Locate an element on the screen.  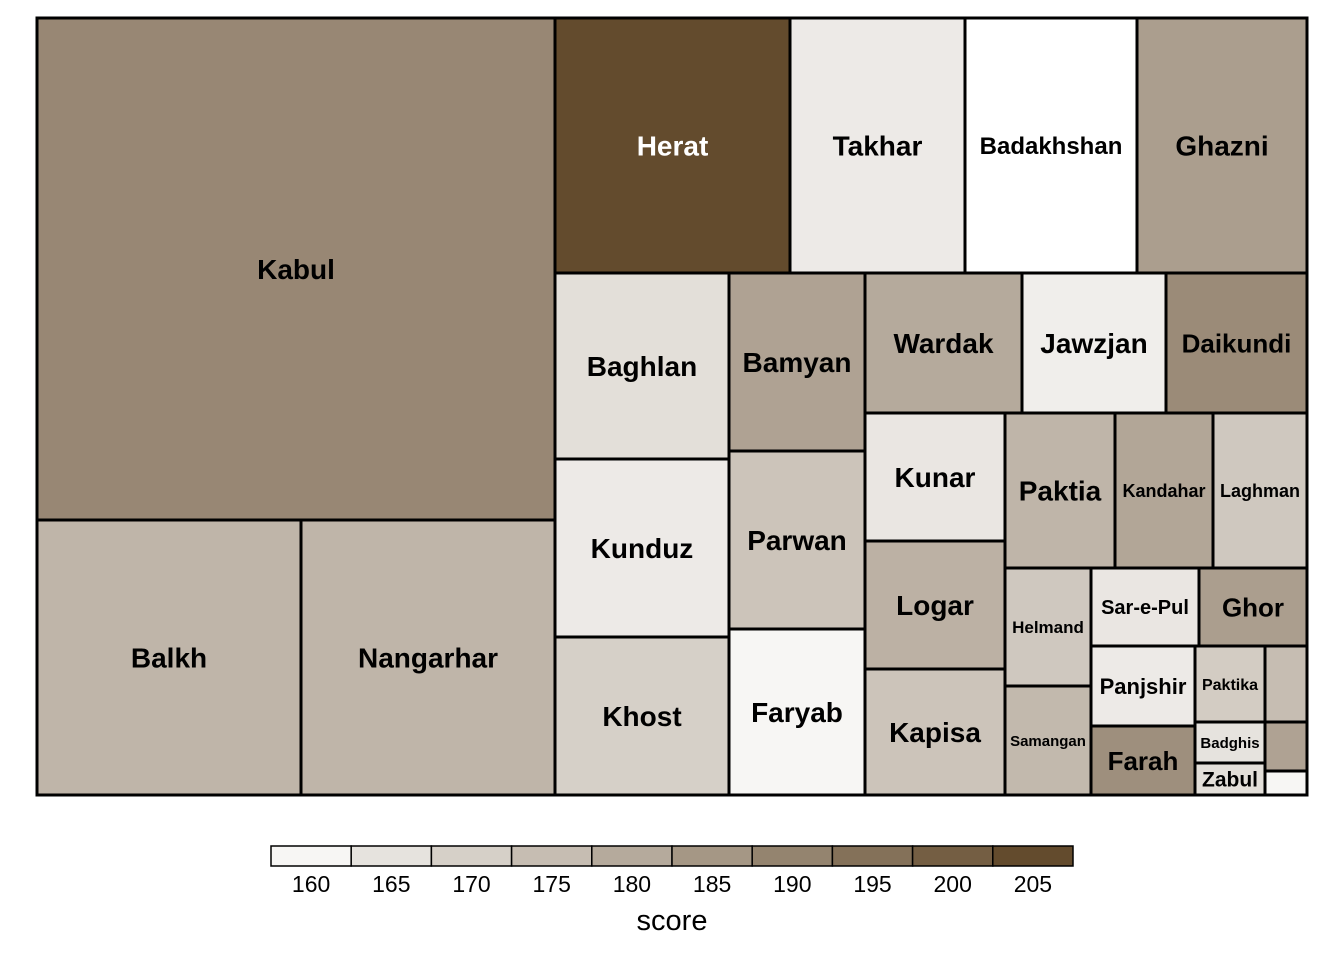
legend-title: score is located at coordinates (672, 921).